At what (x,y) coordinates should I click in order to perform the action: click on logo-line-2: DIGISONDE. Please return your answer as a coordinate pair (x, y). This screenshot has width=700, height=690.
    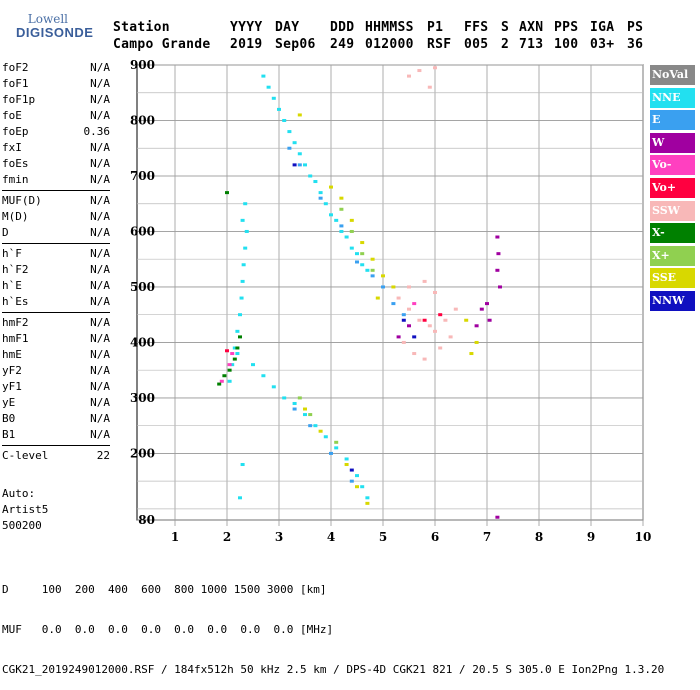
    Looking at the image, I should click on (55, 32).